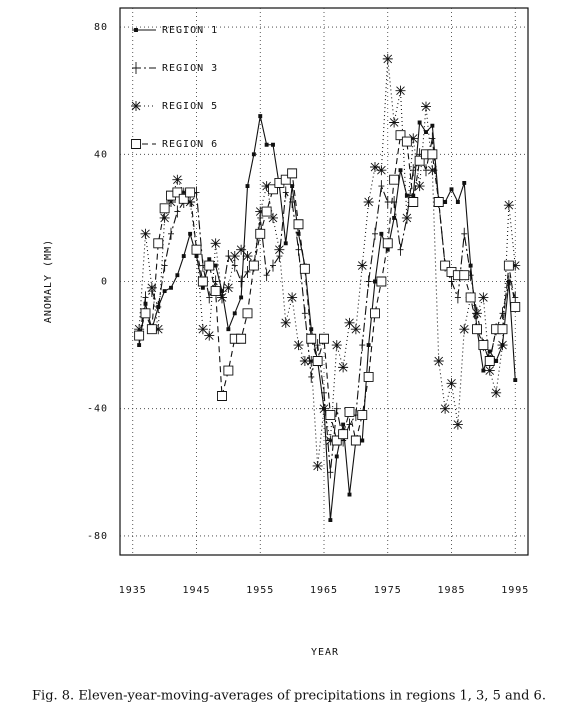 The image size is (579, 716). What do you see at coordinates (133, 590) in the screenshot?
I see `x-tick-label: 1935` at bounding box center [133, 590].